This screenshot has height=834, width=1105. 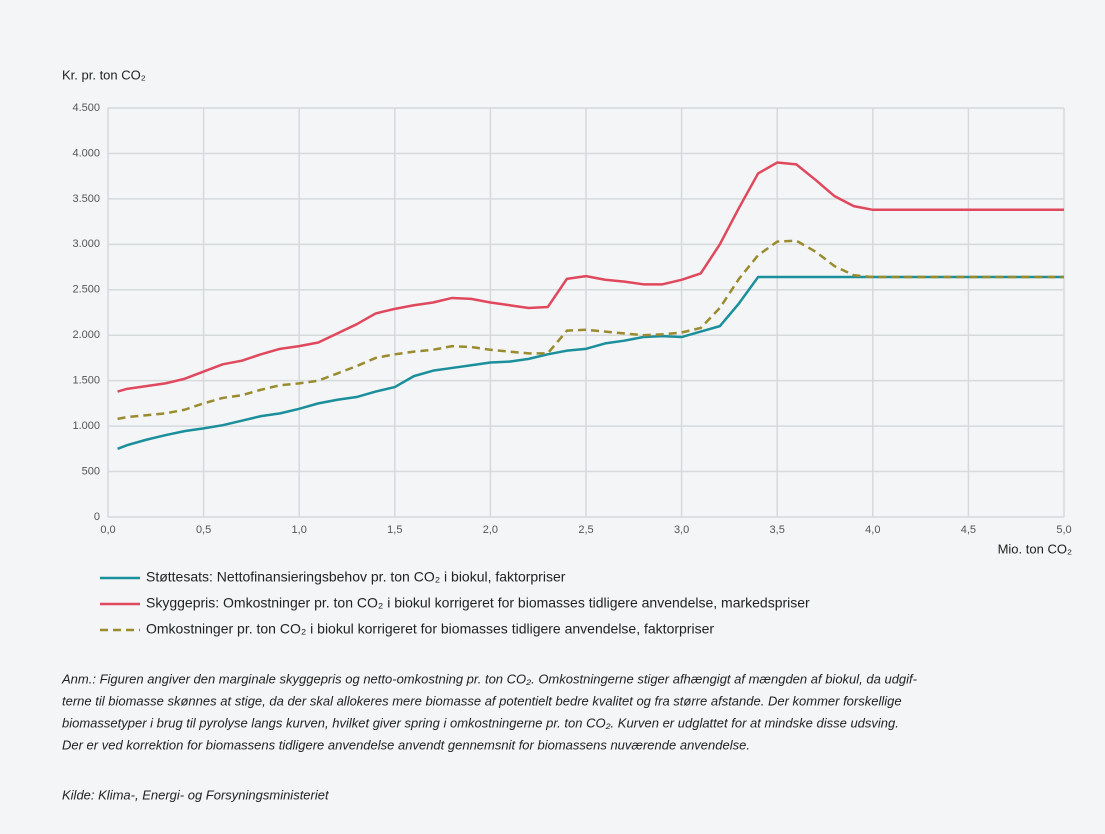 I want to click on y-tick-label: 0, so click(x=97, y=517).